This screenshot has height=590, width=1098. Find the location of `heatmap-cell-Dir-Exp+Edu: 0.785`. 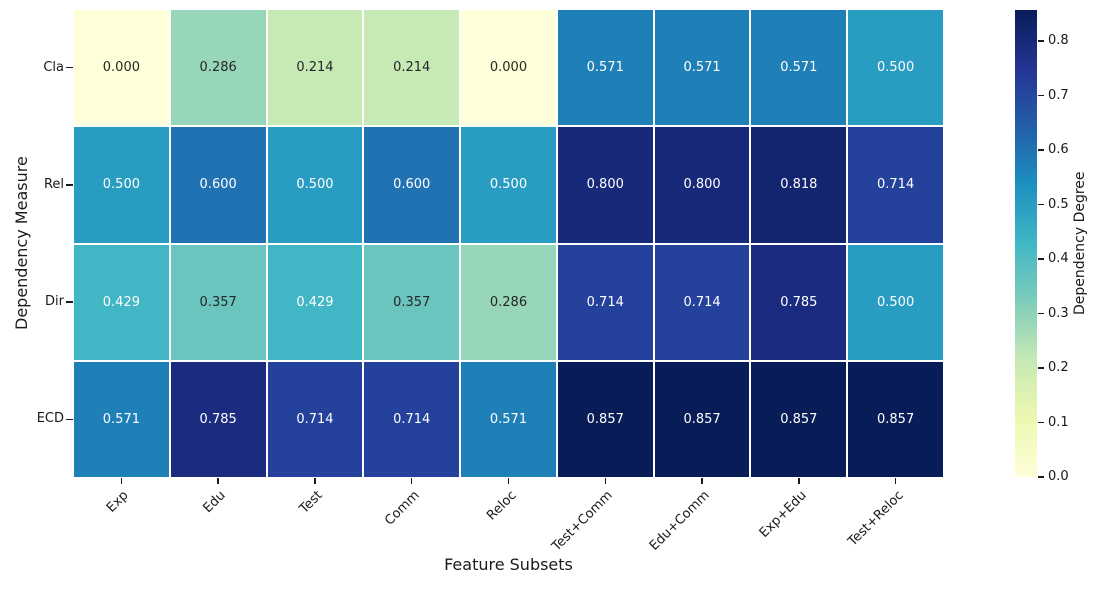

heatmap-cell-Dir-Exp+Edu: 0.785 is located at coordinates (799, 302).